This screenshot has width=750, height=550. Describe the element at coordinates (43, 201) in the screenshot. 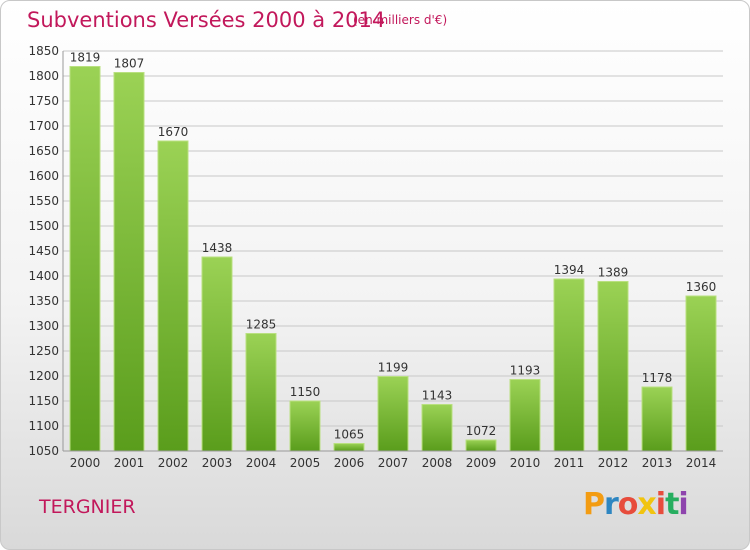

I see `y-tick-label: 1550` at that location.